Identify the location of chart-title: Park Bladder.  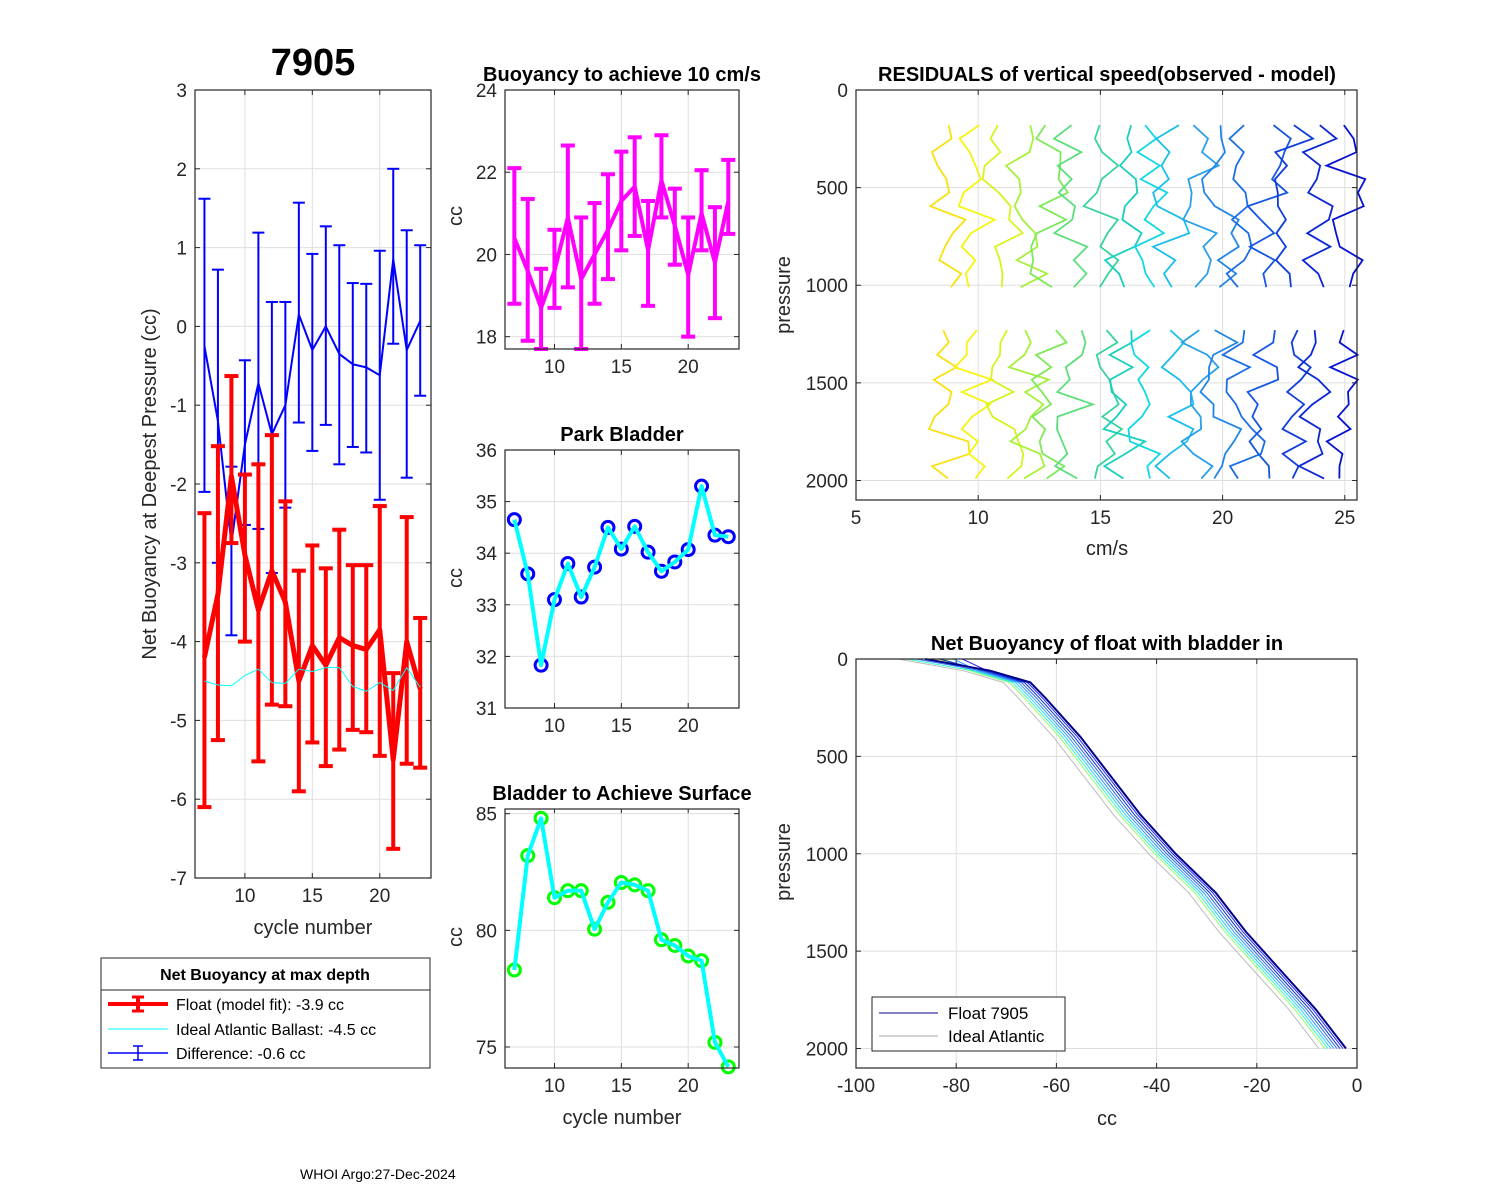
(622, 435).